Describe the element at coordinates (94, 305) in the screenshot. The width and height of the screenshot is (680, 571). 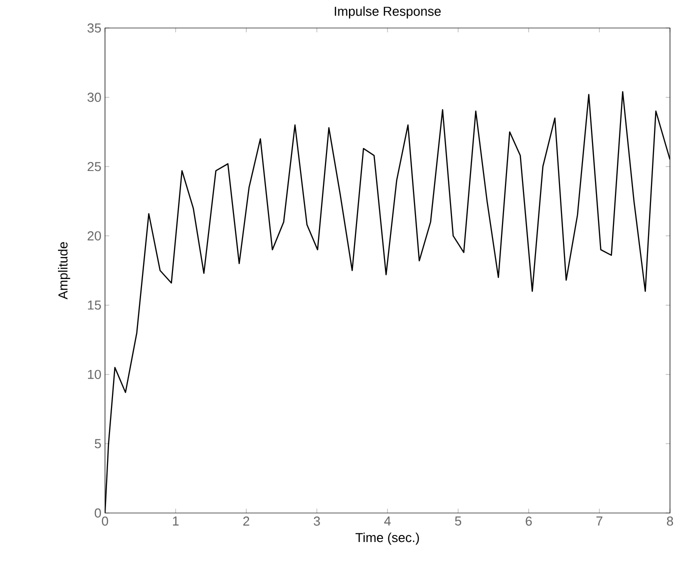
I see `y-tick-label: 15` at that location.